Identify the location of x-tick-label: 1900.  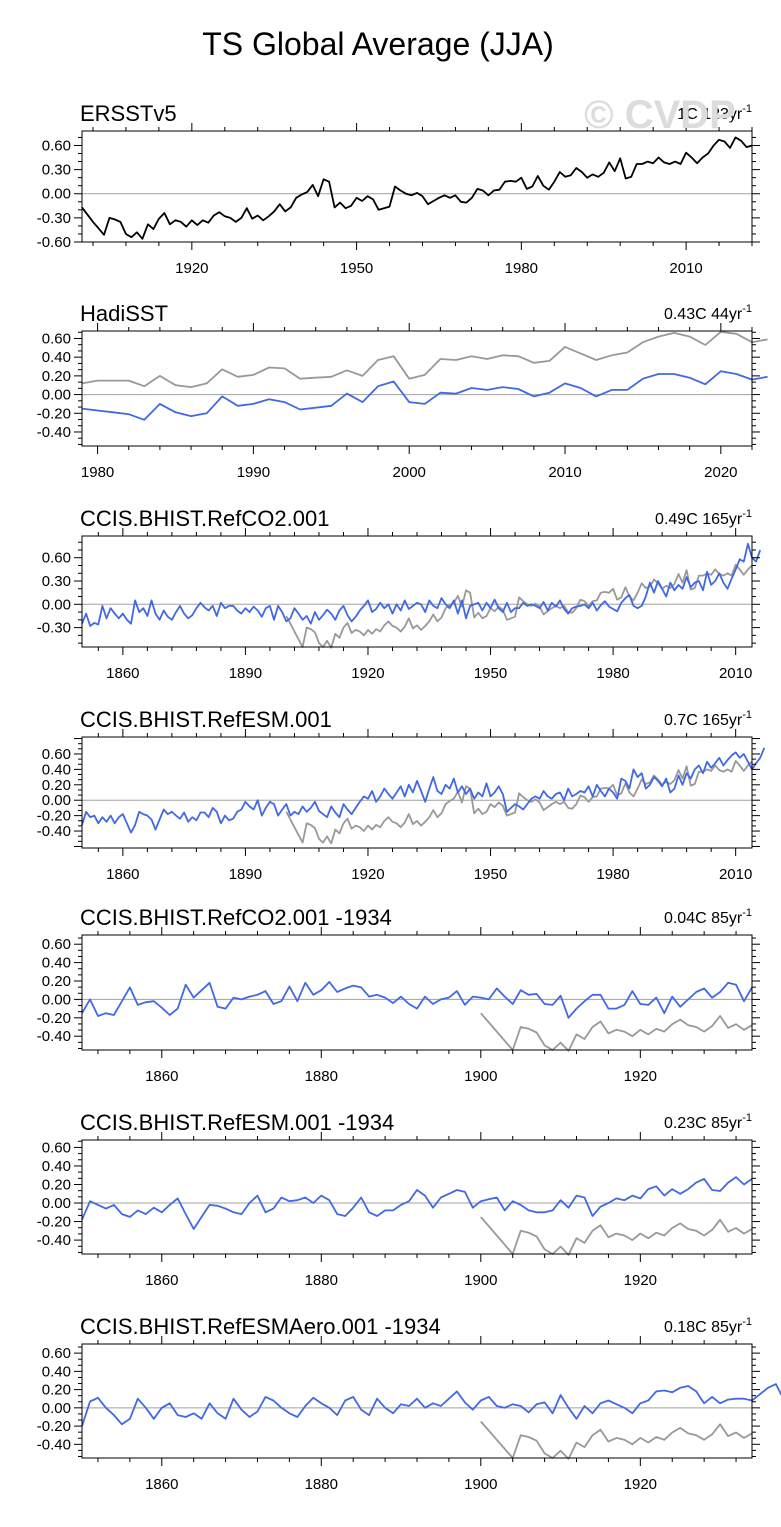
(480, 1484).